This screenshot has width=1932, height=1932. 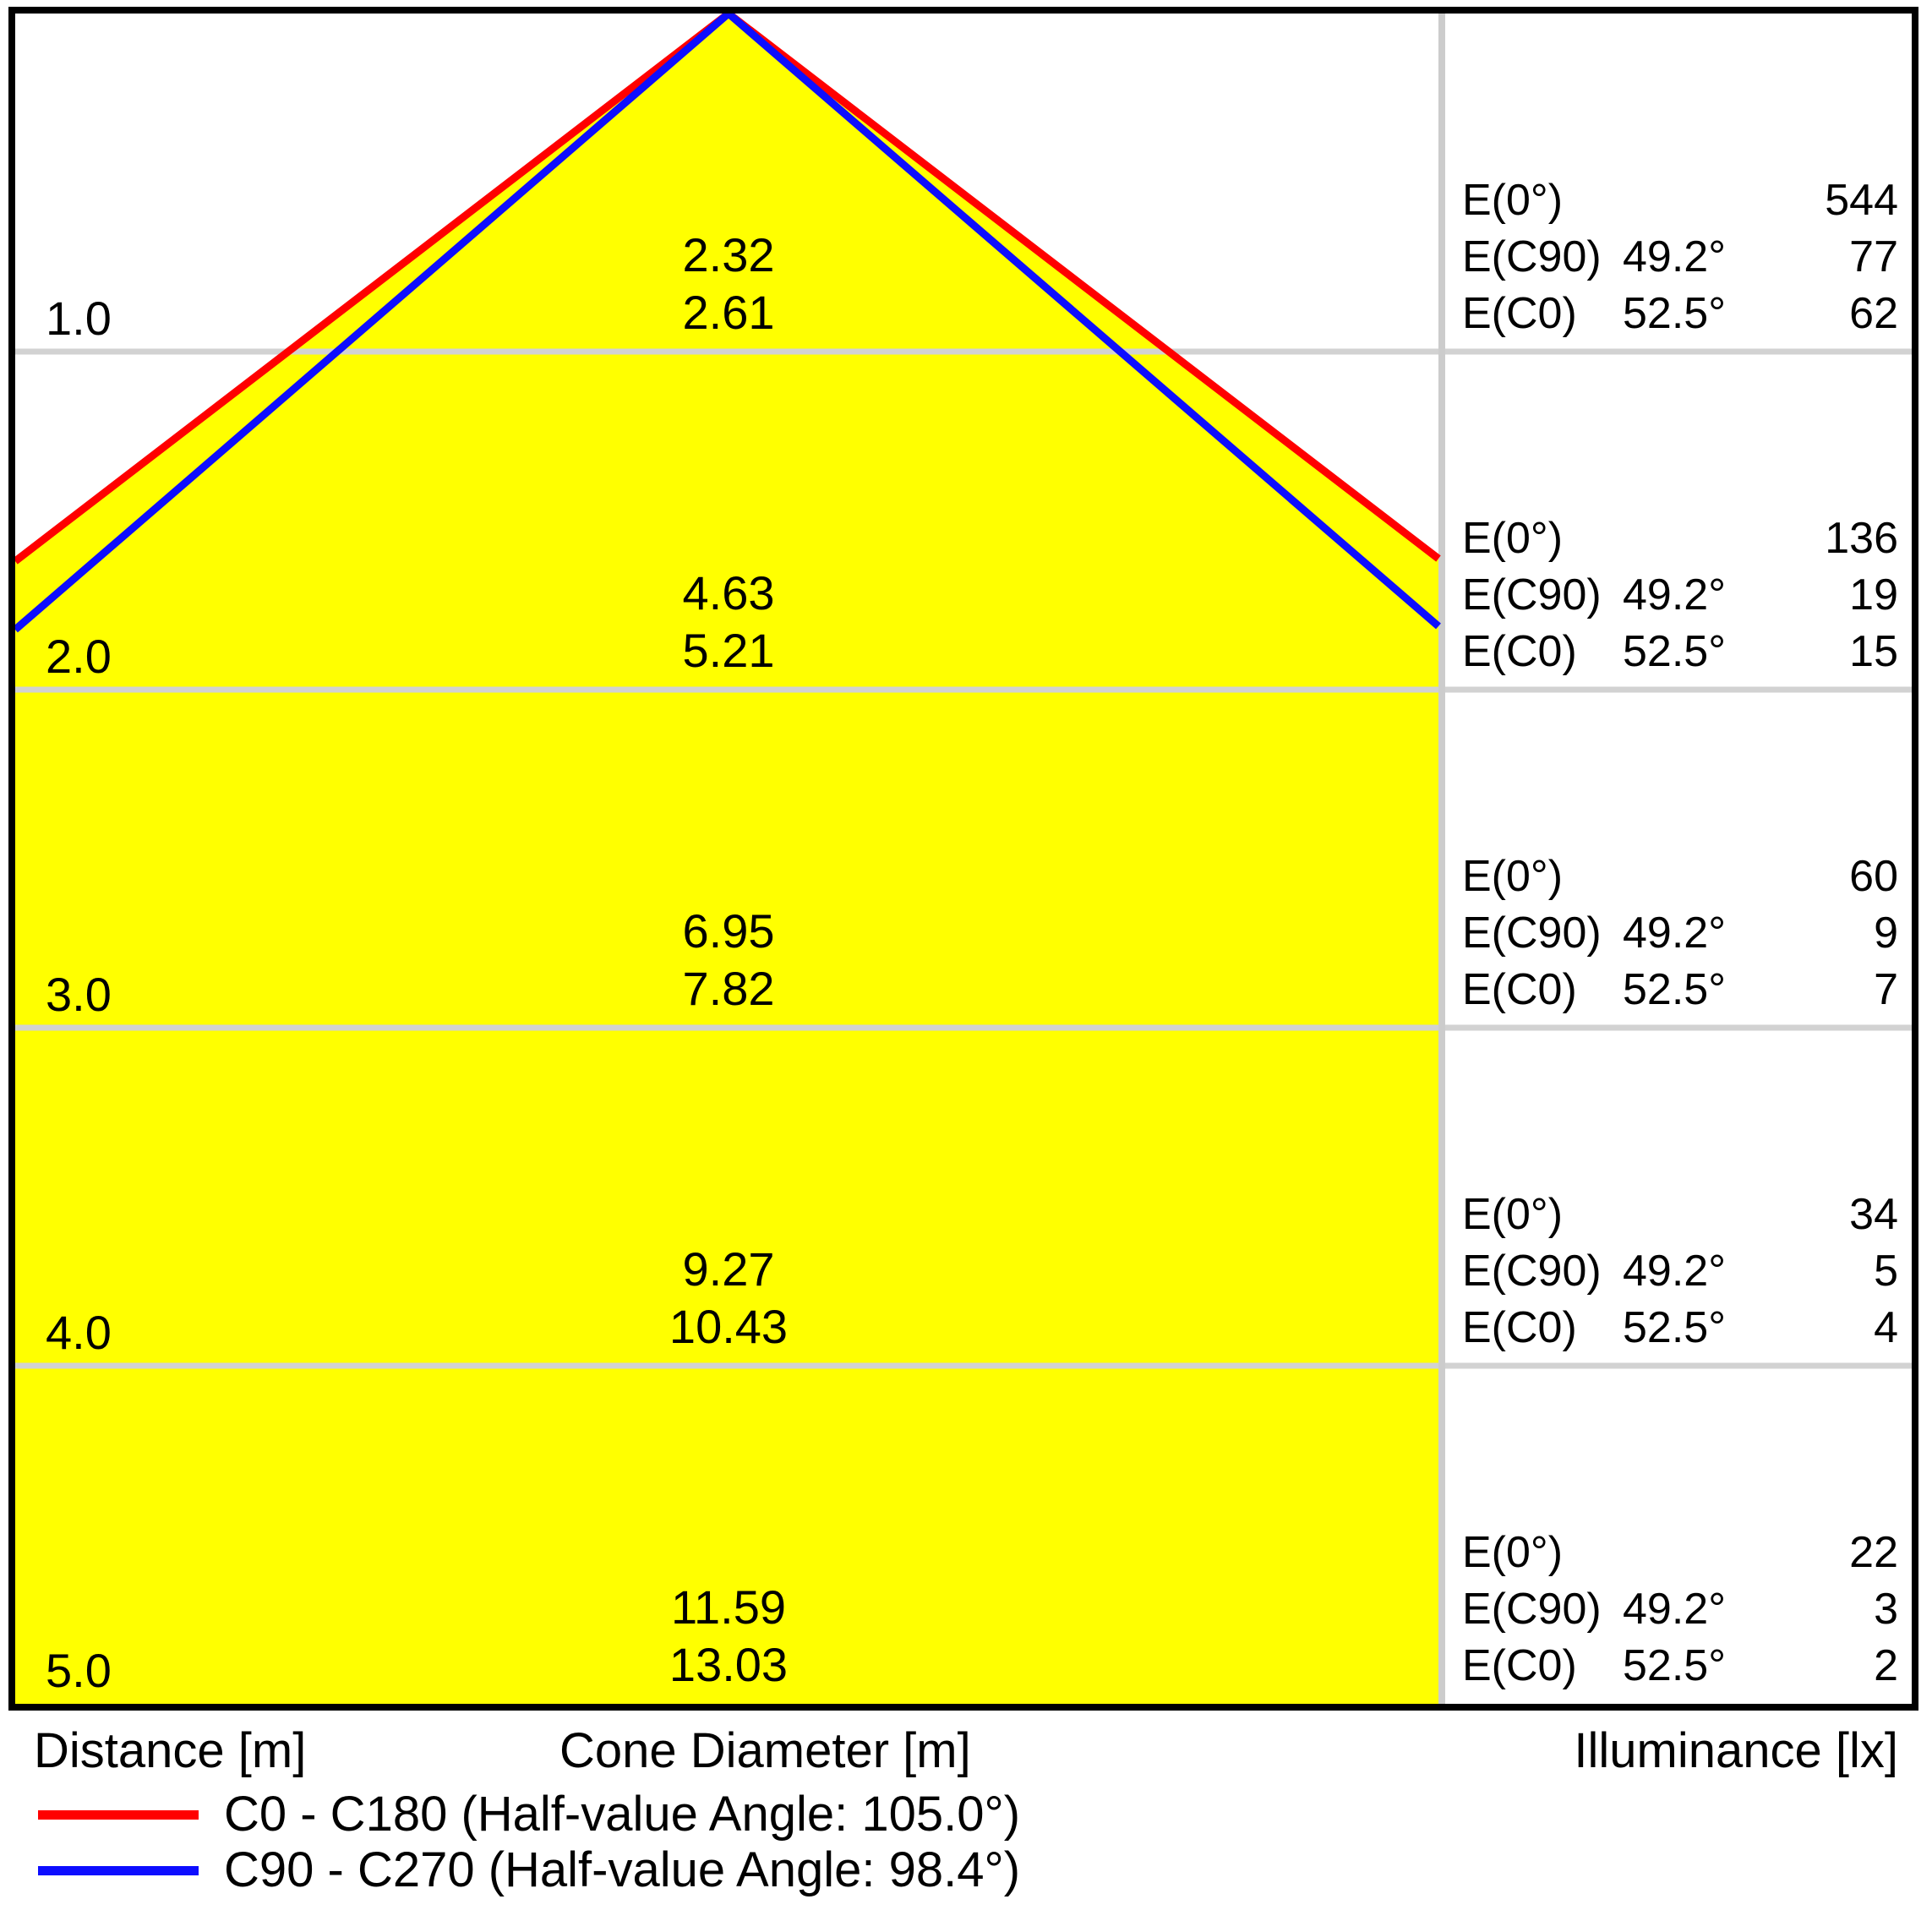 I want to click on illuminance-row: E(0°) 22, so click(x=1680, y=1553).